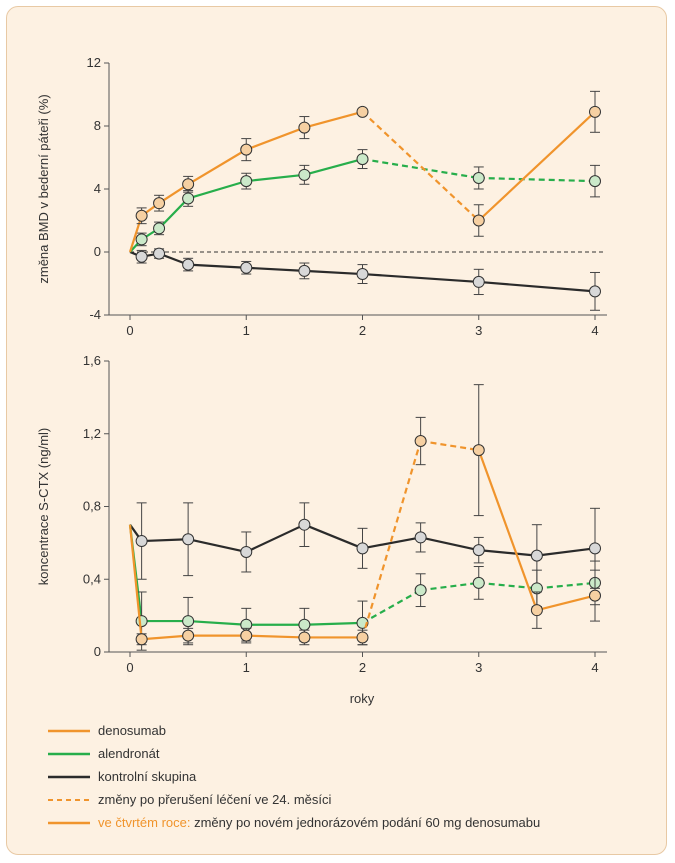 The width and height of the screenshot is (675, 863). What do you see at coordinates (129, 667) in the screenshot?
I see `sctx-x-tick-label: 0` at bounding box center [129, 667].